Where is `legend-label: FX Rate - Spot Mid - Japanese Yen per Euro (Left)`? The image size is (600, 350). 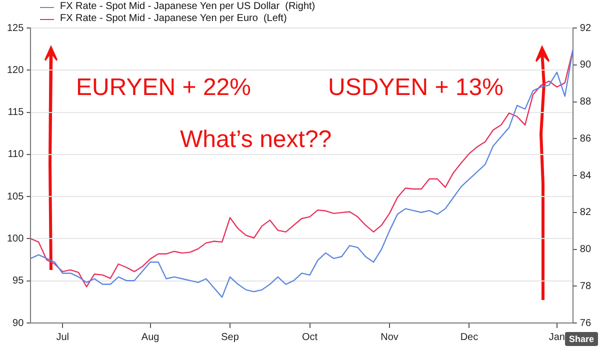
legend-label: FX Rate - Spot Mid - Japanese Yen per Euro (Left) is located at coordinates (173, 19).